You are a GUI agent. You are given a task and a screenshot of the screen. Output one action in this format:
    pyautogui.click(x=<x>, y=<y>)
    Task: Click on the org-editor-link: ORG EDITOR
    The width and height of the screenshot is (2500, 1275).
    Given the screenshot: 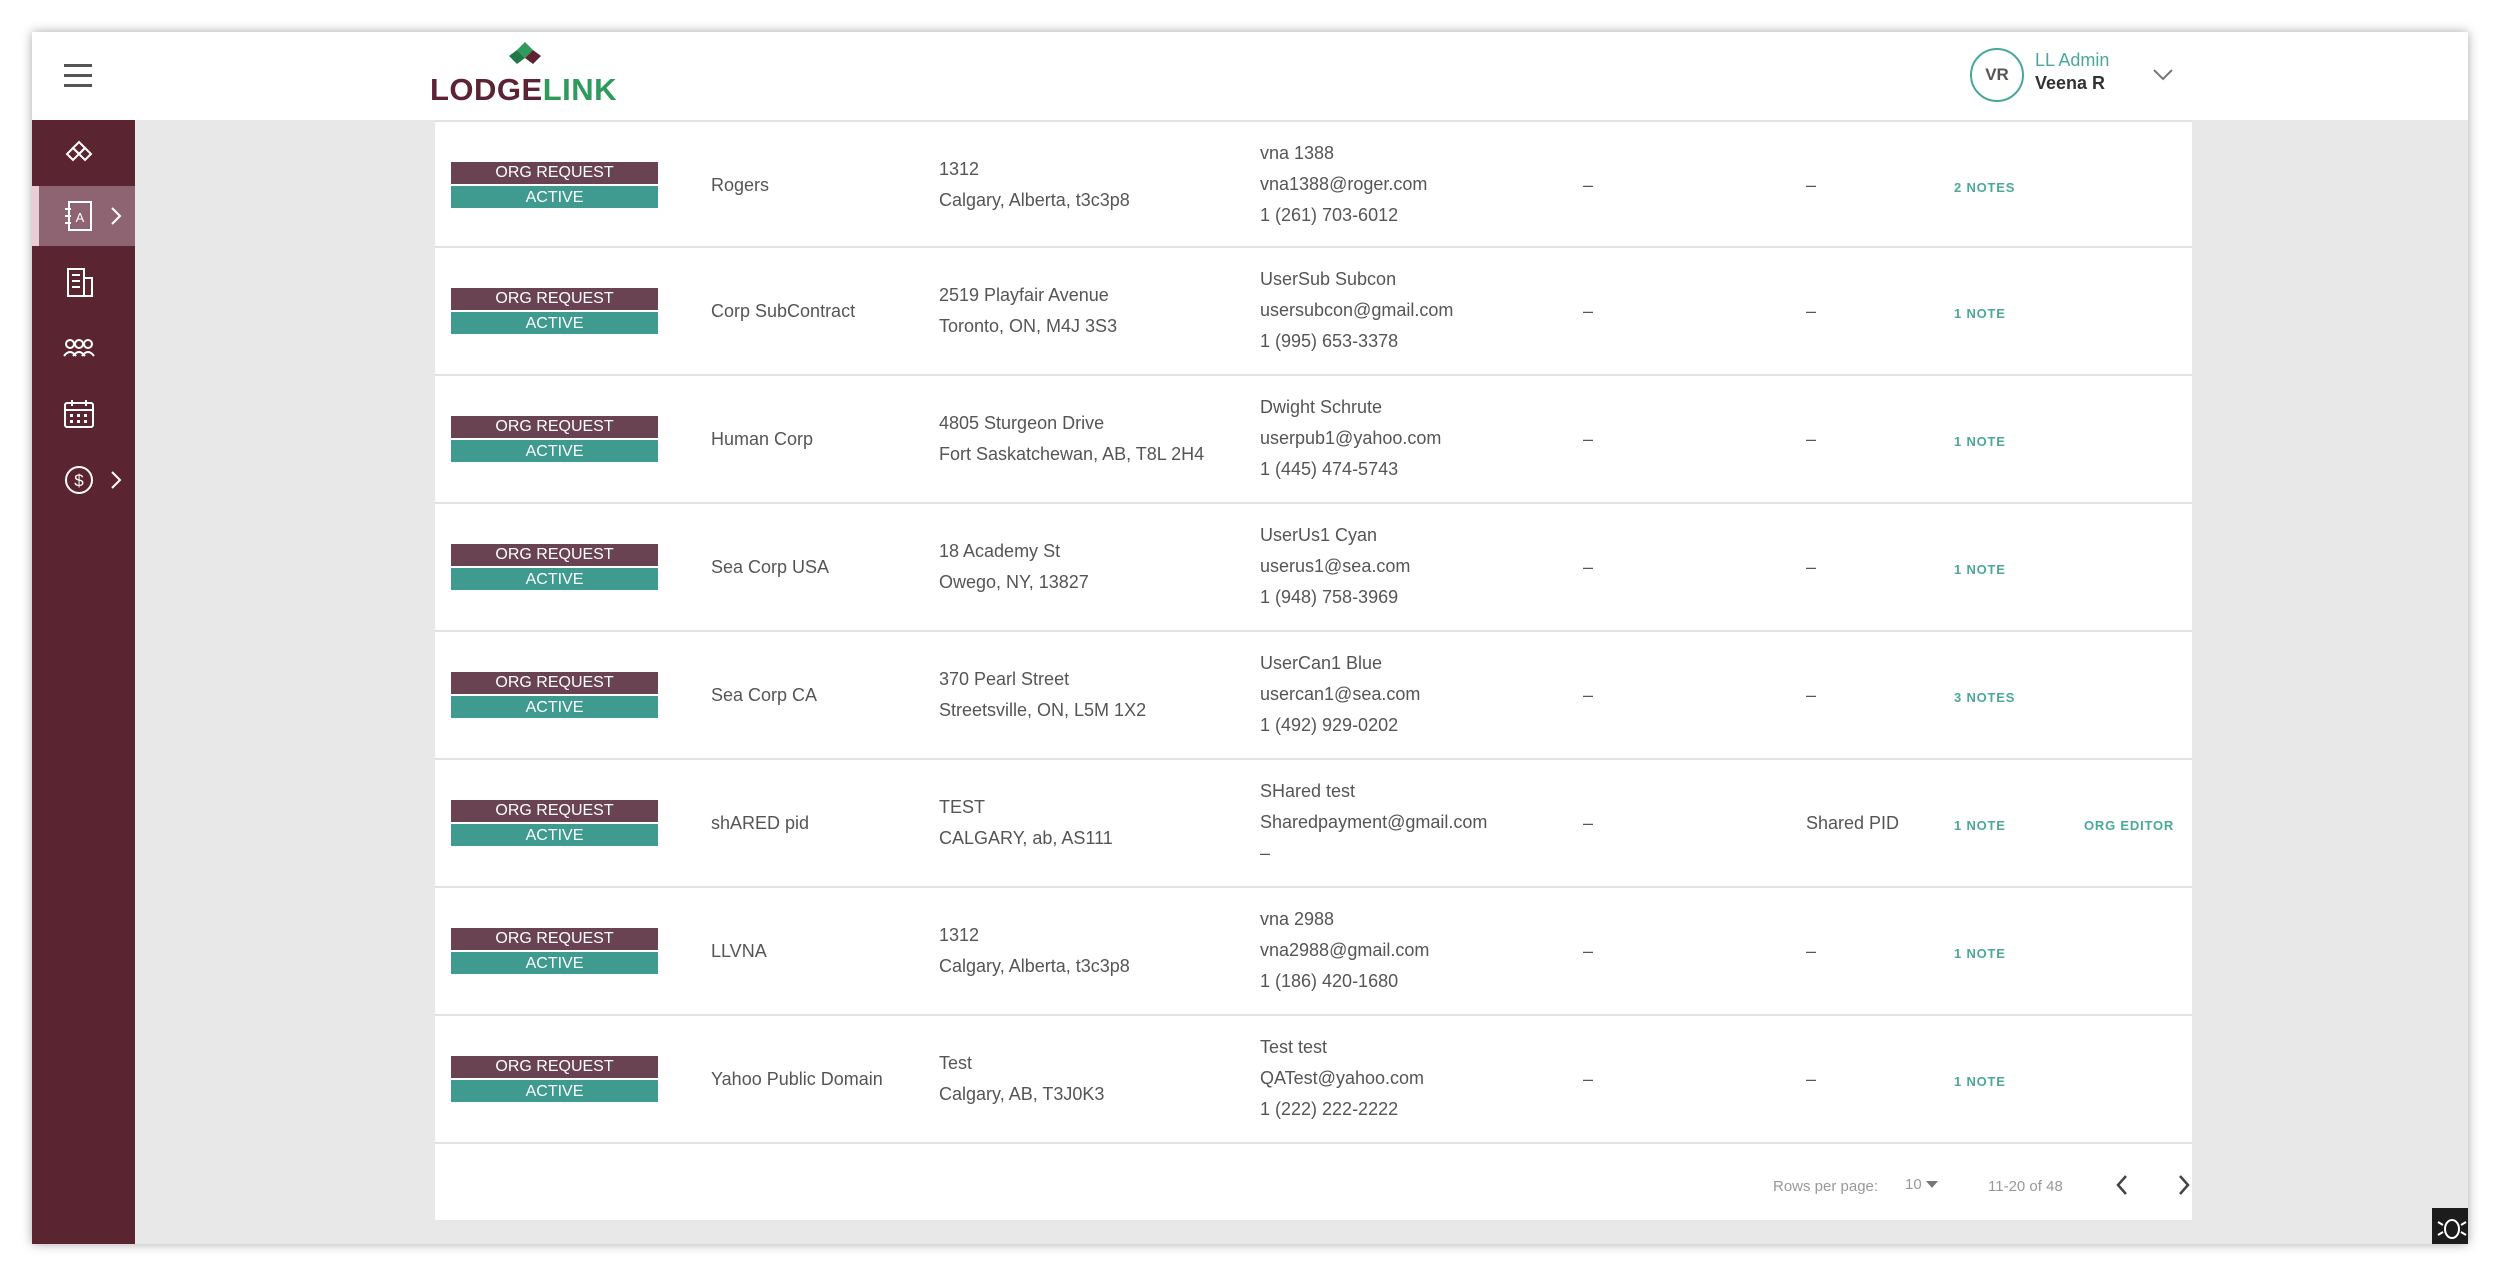 What is the action you would take?
    pyautogui.click(x=2129, y=825)
    